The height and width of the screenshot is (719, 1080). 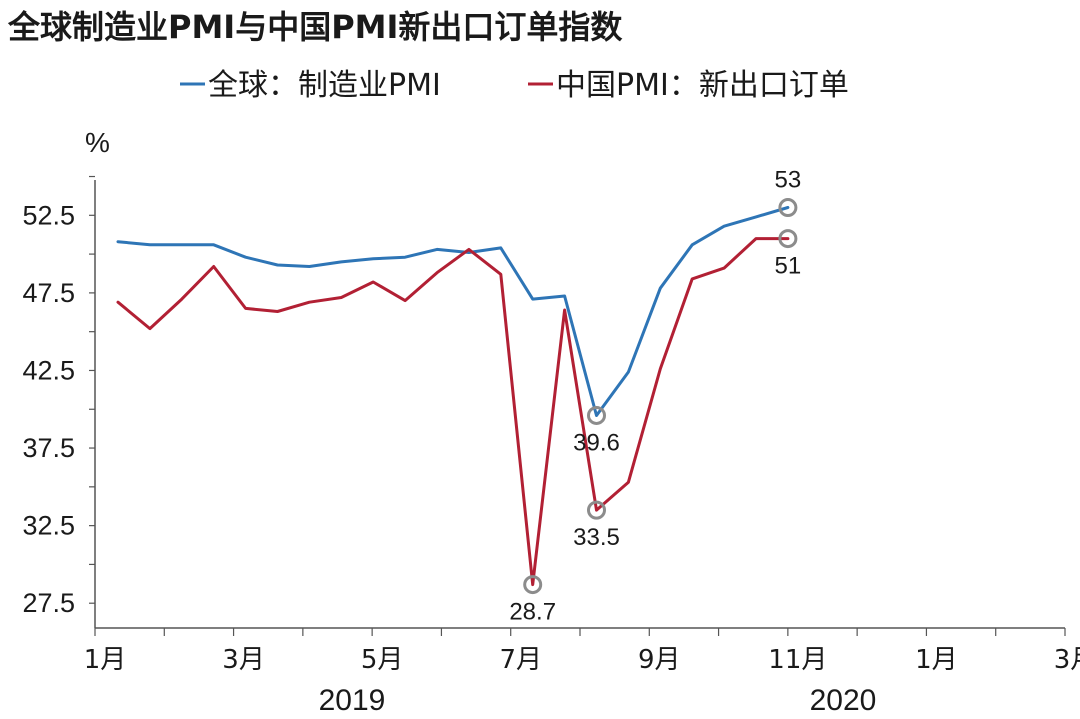 What do you see at coordinates (48, 448) in the screenshot?
I see `y-tick-label: 37.5` at bounding box center [48, 448].